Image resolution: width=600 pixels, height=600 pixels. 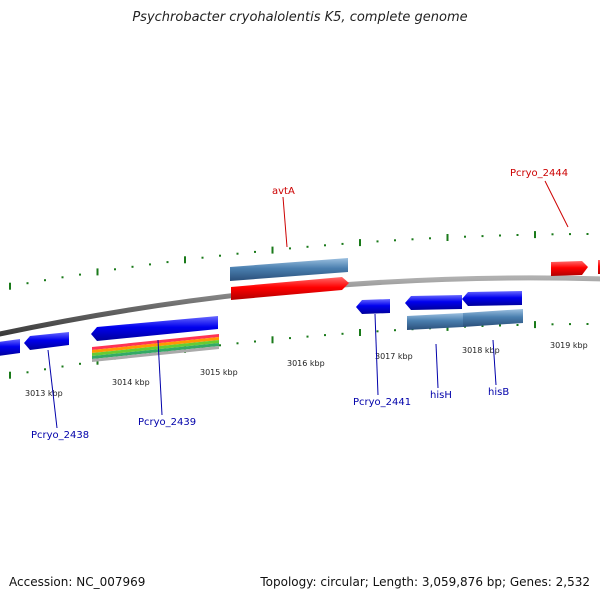 What do you see at coordinates (219, 372) in the screenshot?
I see `ruler-label: 3015 kbp` at bounding box center [219, 372].